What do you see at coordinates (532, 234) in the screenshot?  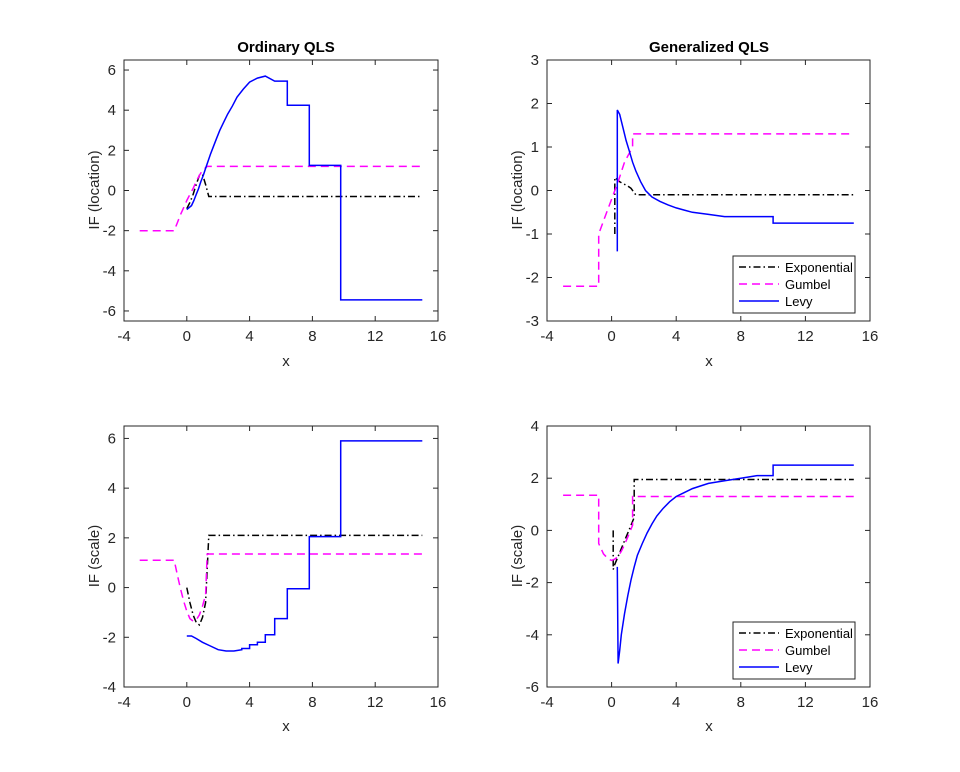 I see `y-tick-label: -1` at bounding box center [532, 234].